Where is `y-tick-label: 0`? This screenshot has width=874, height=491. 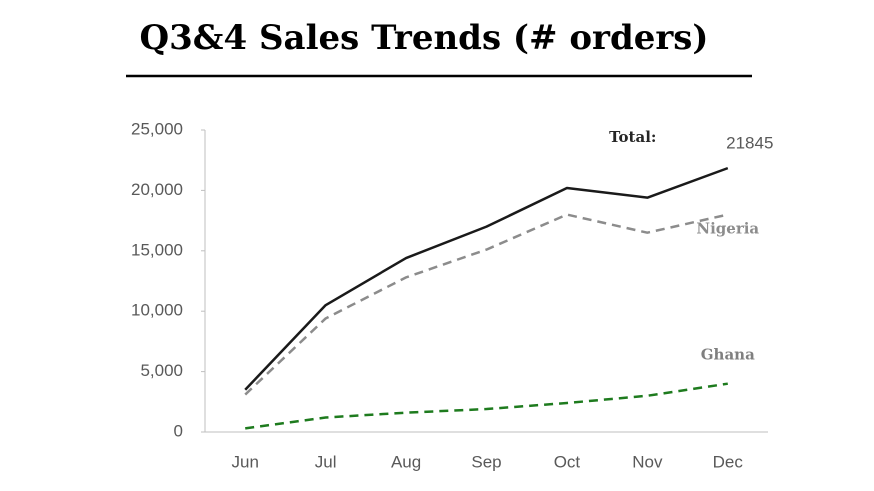
y-tick-label: 0 is located at coordinates (178, 430).